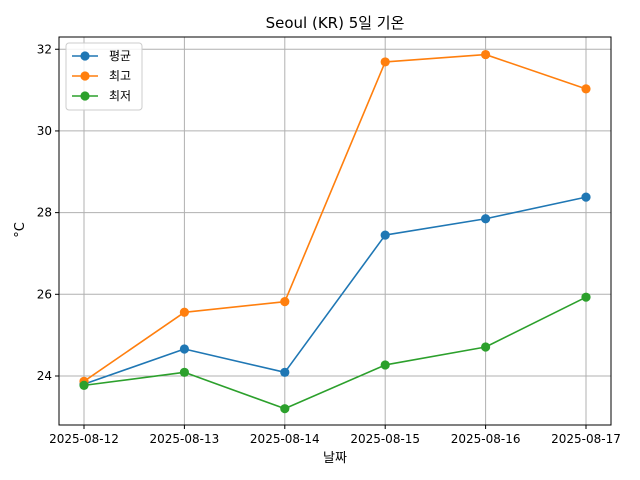 The image size is (640, 480). What do you see at coordinates (20, 230) in the screenshot?
I see `y-axis-label: °C` at bounding box center [20, 230].